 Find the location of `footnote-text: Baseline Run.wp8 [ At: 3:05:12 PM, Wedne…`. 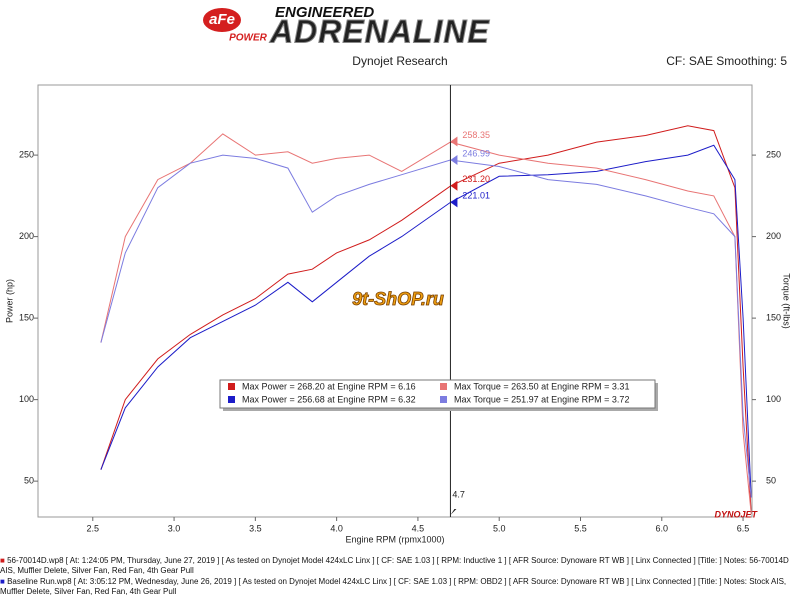

footnote-text: Baseline Run.wp8 [ At: 3:05:12 PM, Wedne… is located at coordinates (393, 586).